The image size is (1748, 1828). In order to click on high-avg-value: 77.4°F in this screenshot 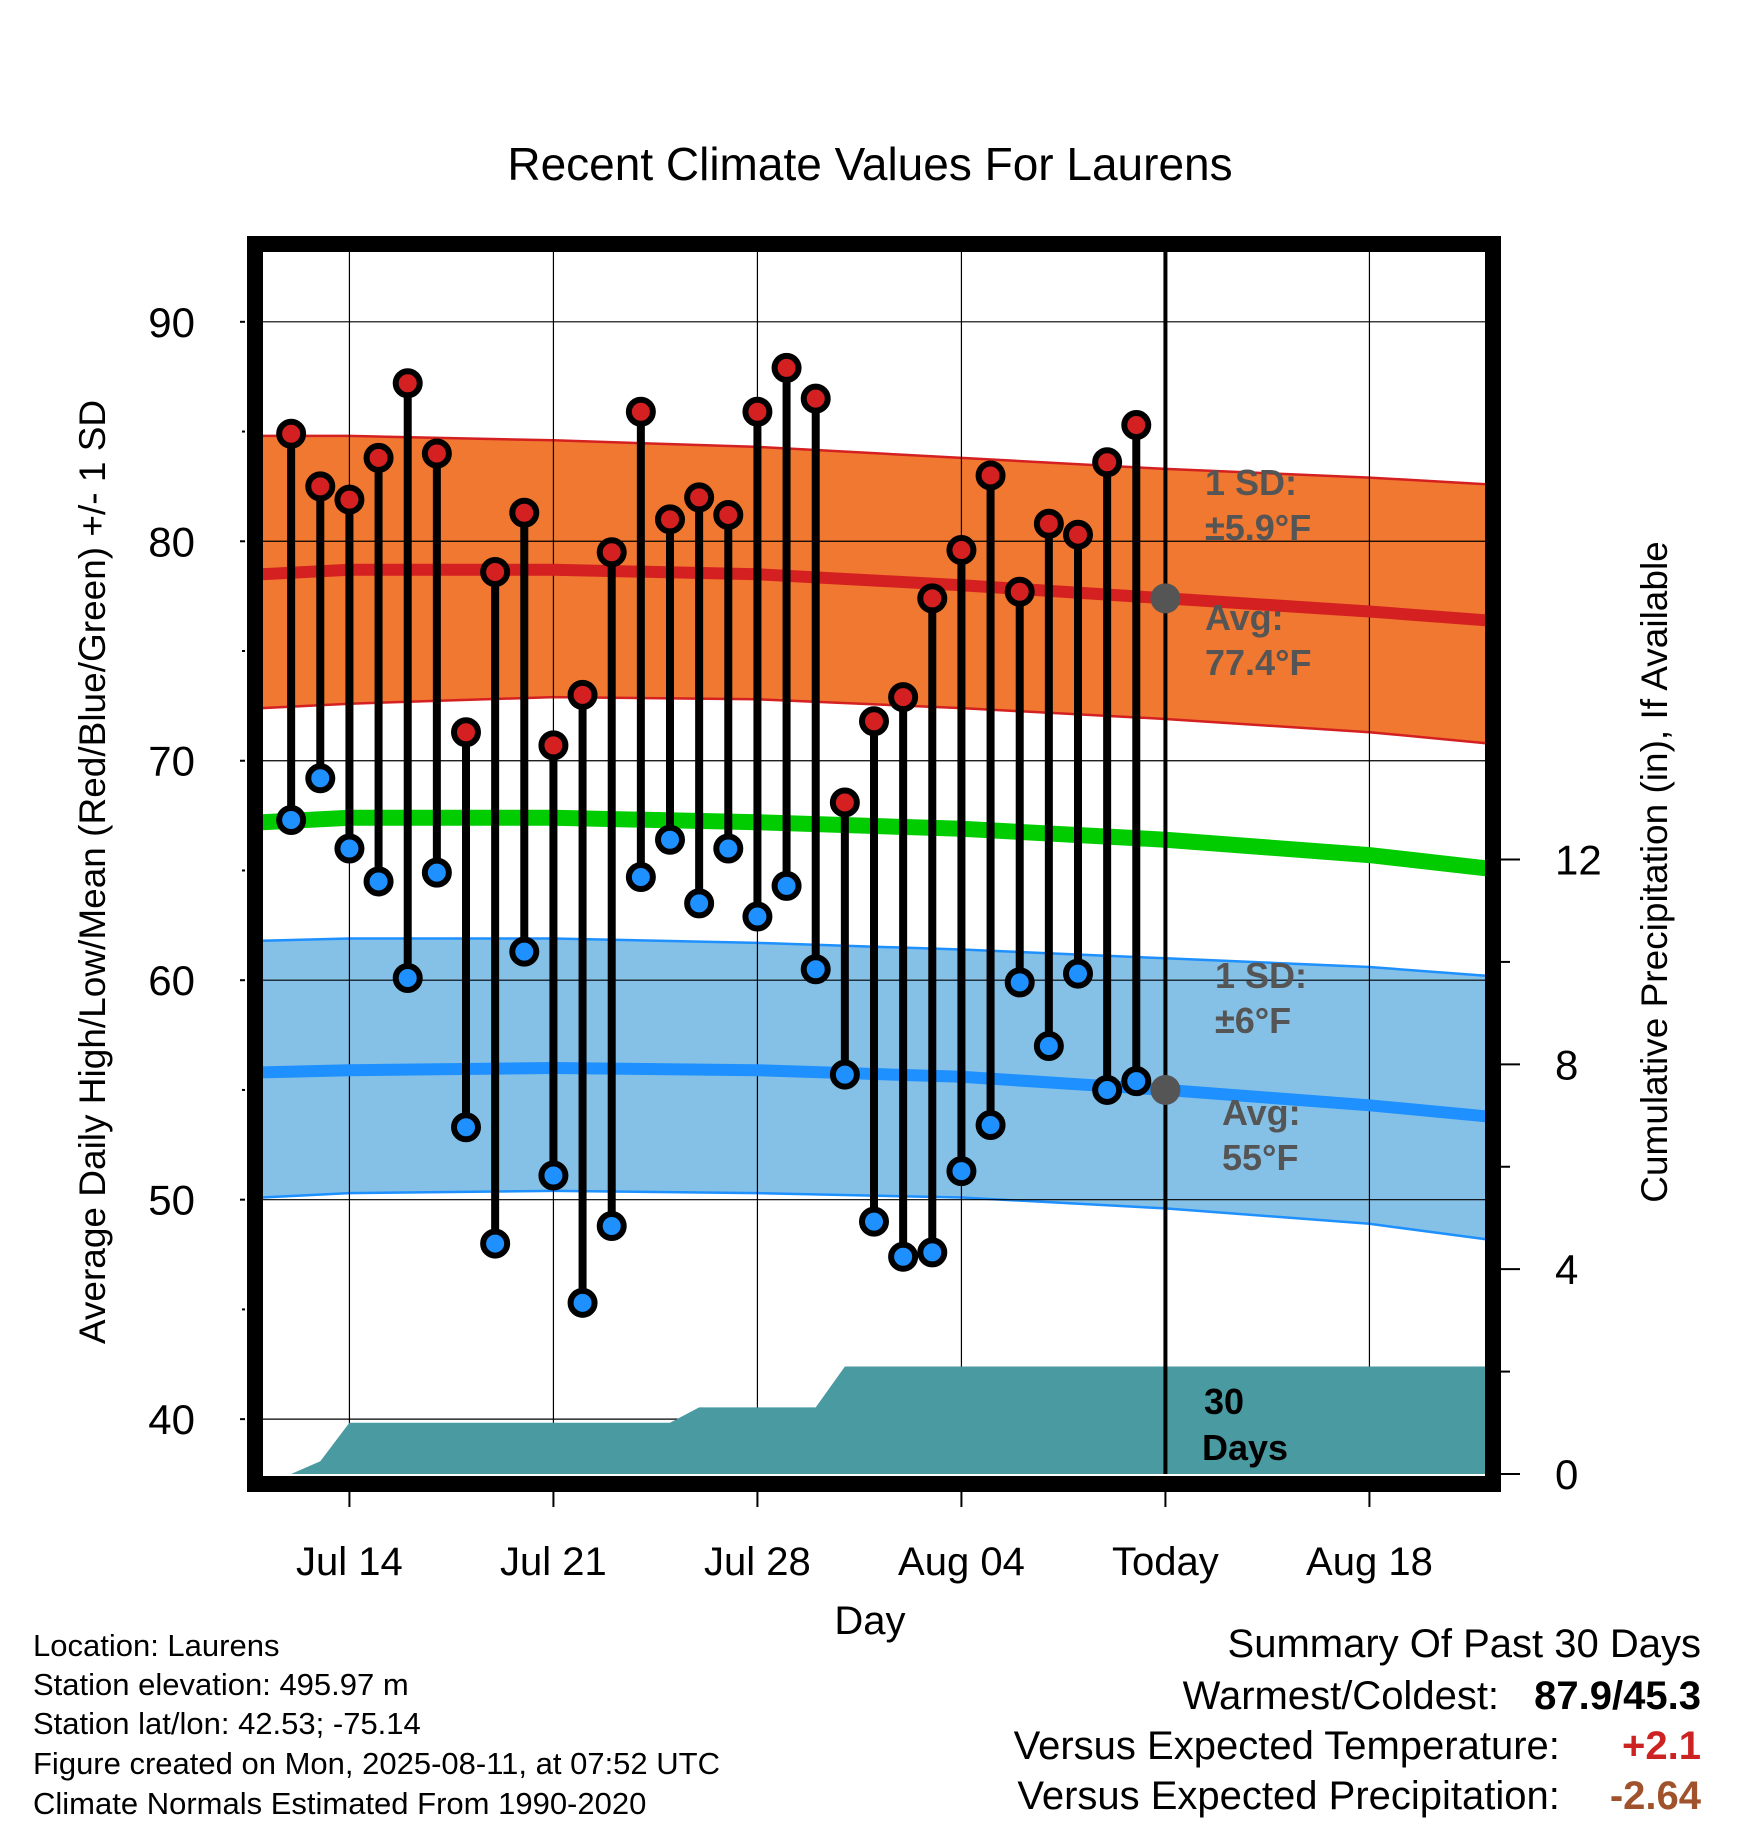, I will do `click(1258, 662)`.